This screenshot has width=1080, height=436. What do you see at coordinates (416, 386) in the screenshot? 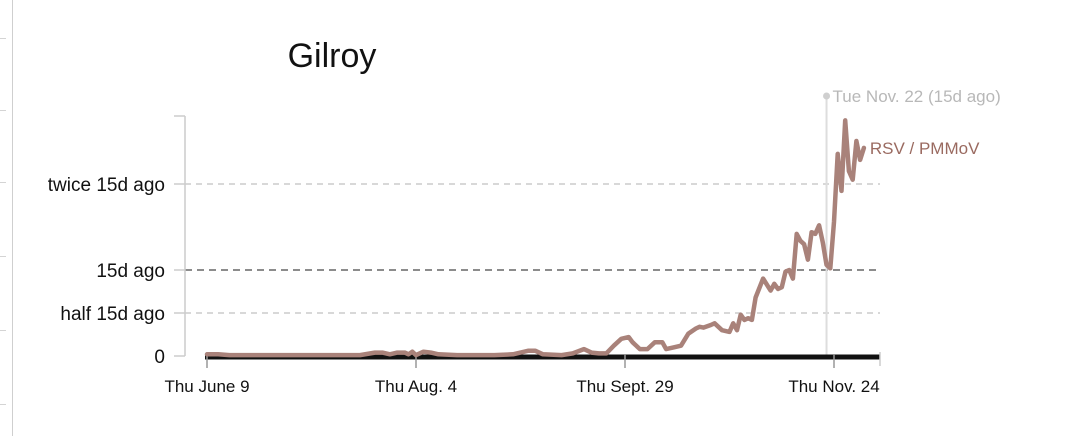
I see `x-tick-label: Thu Aug. 4` at bounding box center [416, 386].